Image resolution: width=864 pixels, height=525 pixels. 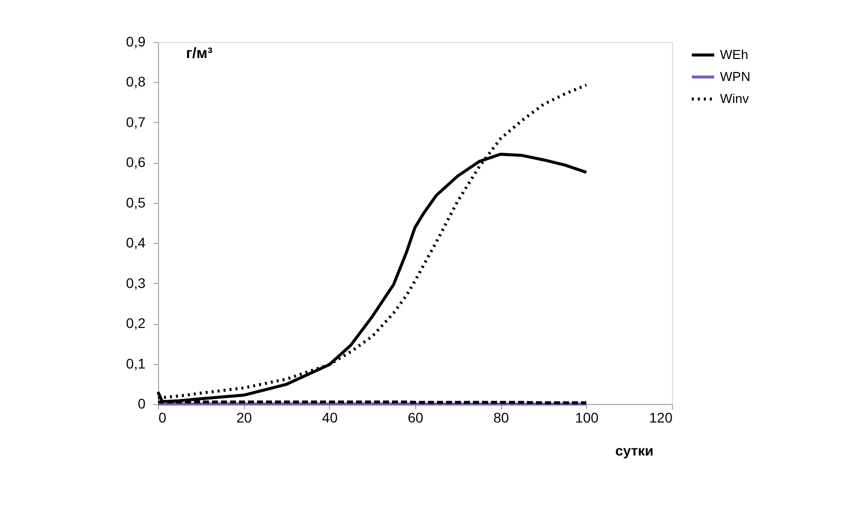 I want to click on x-tick-label: 20, so click(x=244, y=418).